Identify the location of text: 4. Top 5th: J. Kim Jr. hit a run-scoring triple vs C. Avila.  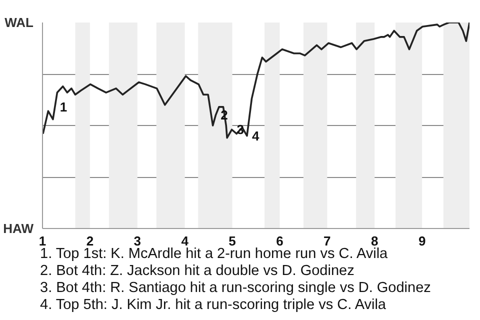
(213, 305).